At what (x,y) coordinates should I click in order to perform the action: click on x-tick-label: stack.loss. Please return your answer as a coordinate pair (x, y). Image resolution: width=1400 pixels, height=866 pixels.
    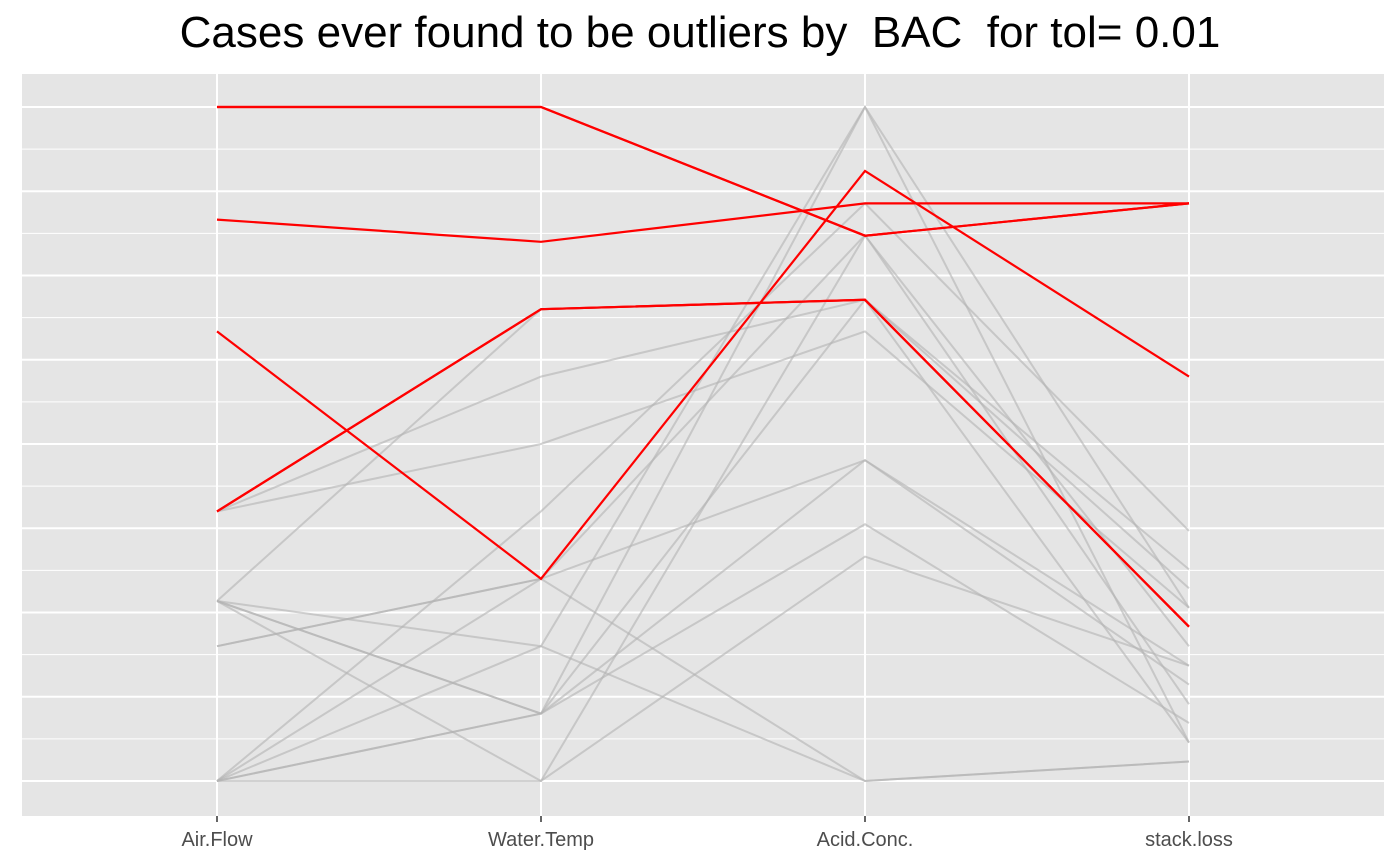
    Looking at the image, I should click on (1189, 840).